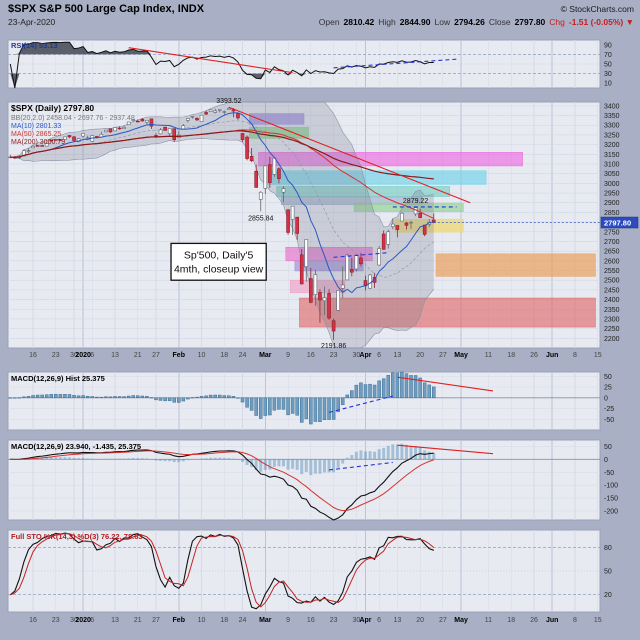 This screenshot has width=640, height=640. What do you see at coordinates (36, 134) in the screenshot?
I see `svg-text: MA(50) 2865.25` at bounding box center [36, 134].